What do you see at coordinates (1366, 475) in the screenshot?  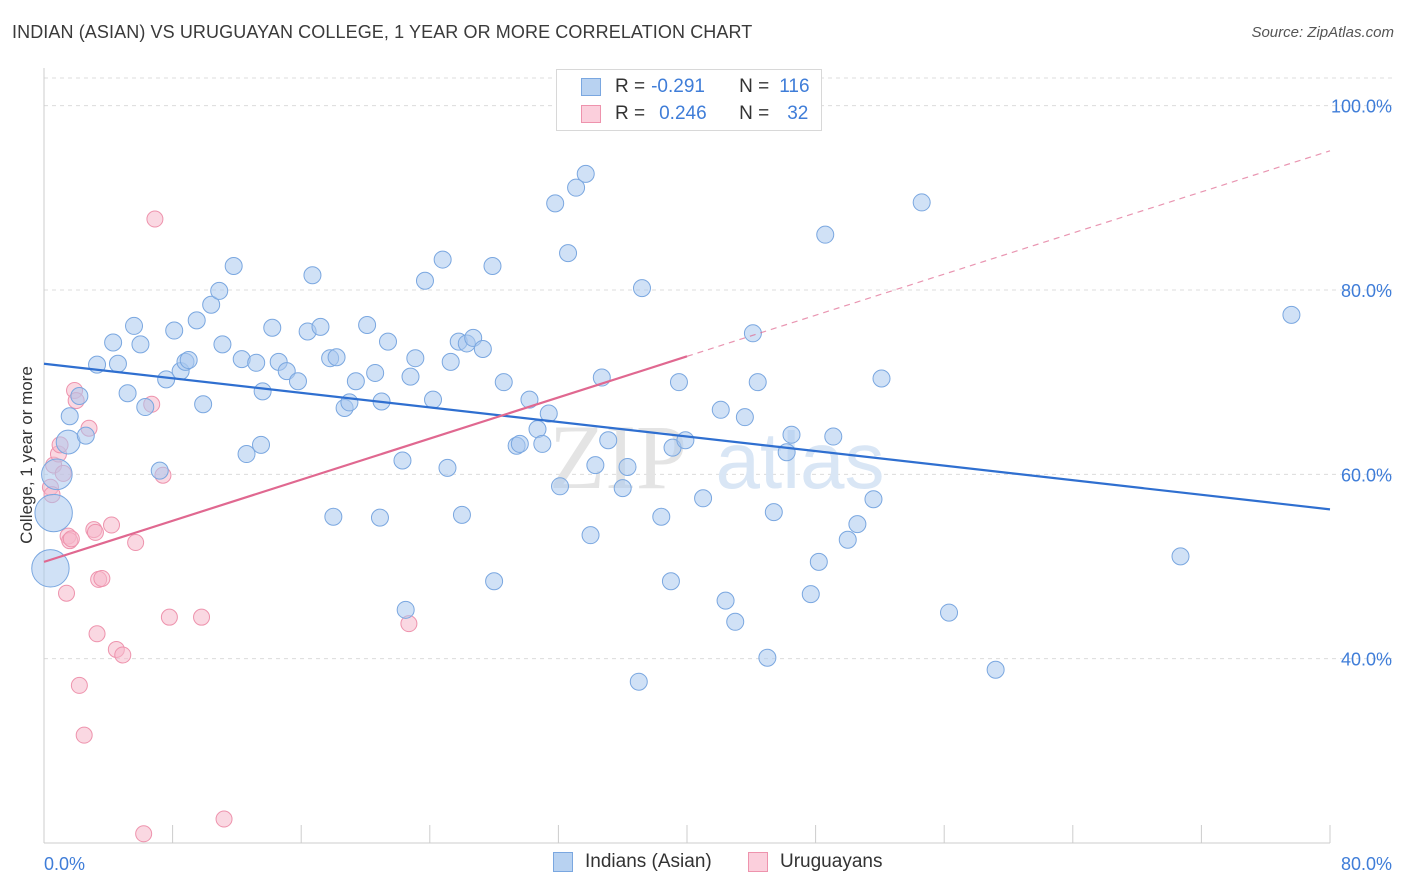 I see `y-tick-label: 60.0%` at bounding box center [1366, 475].